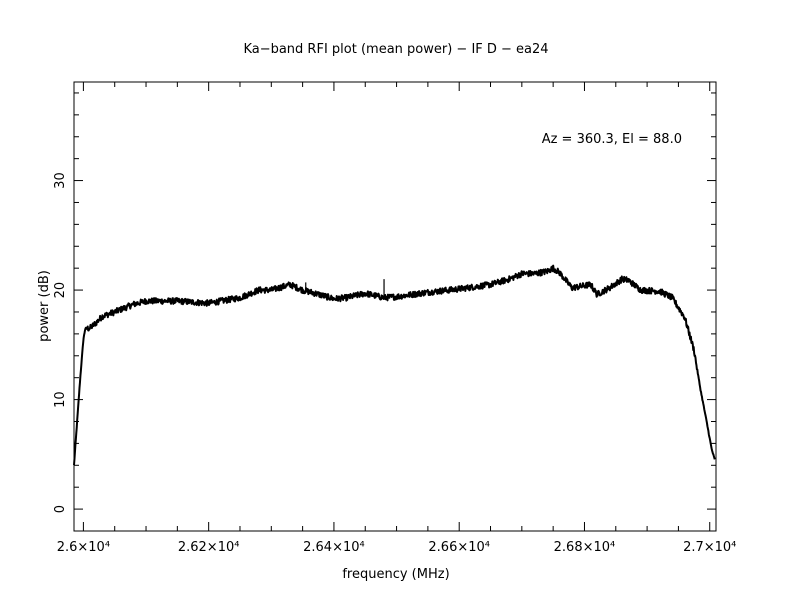  What do you see at coordinates (83, 547) in the screenshot?
I see `x-tick-label: 2.6×10⁴` at bounding box center [83, 547].